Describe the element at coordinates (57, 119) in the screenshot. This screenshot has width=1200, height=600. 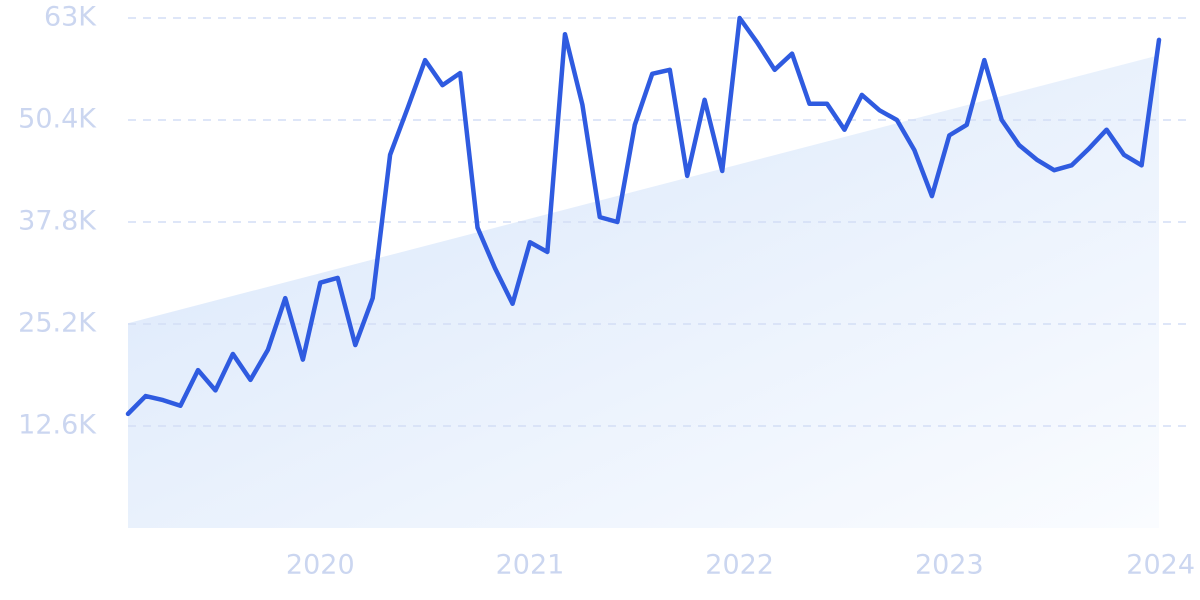
I see `y-tick-label: 50.4K` at that location.